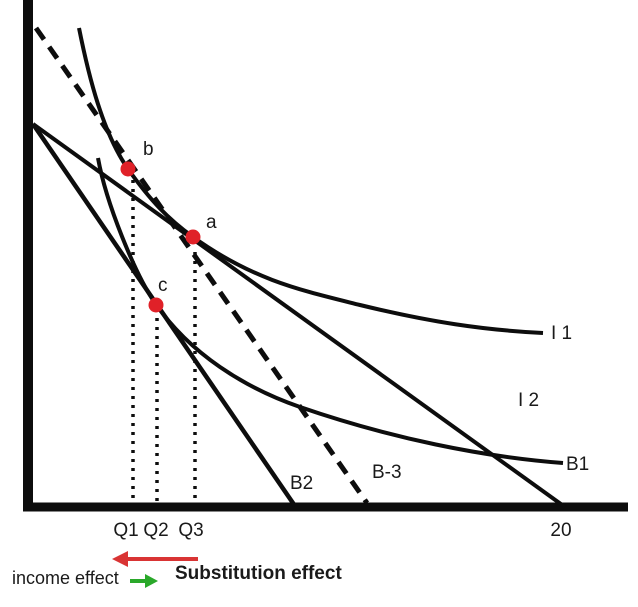 Image resolution: width=638 pixels, height=607 pixels. I want to click on income-effect-label: income effect, so click(65, 578).